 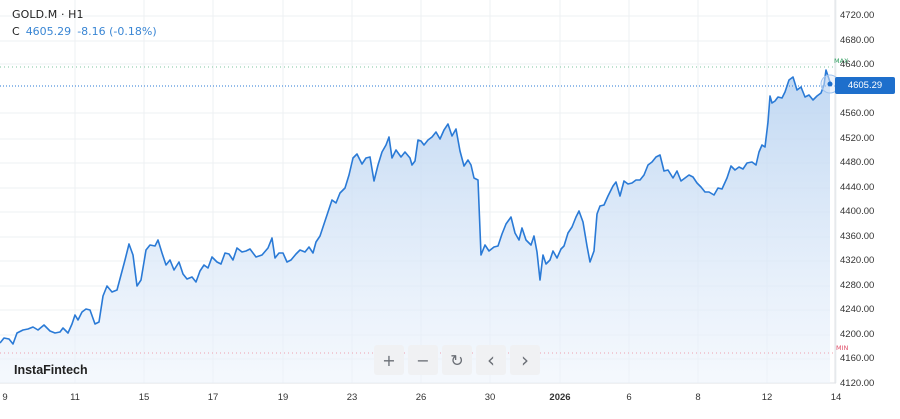 What do you see at coordinates (865, 85) in the screenshot?
I see `current-price-tag: 4605.29` at bounding box center [865, 85].